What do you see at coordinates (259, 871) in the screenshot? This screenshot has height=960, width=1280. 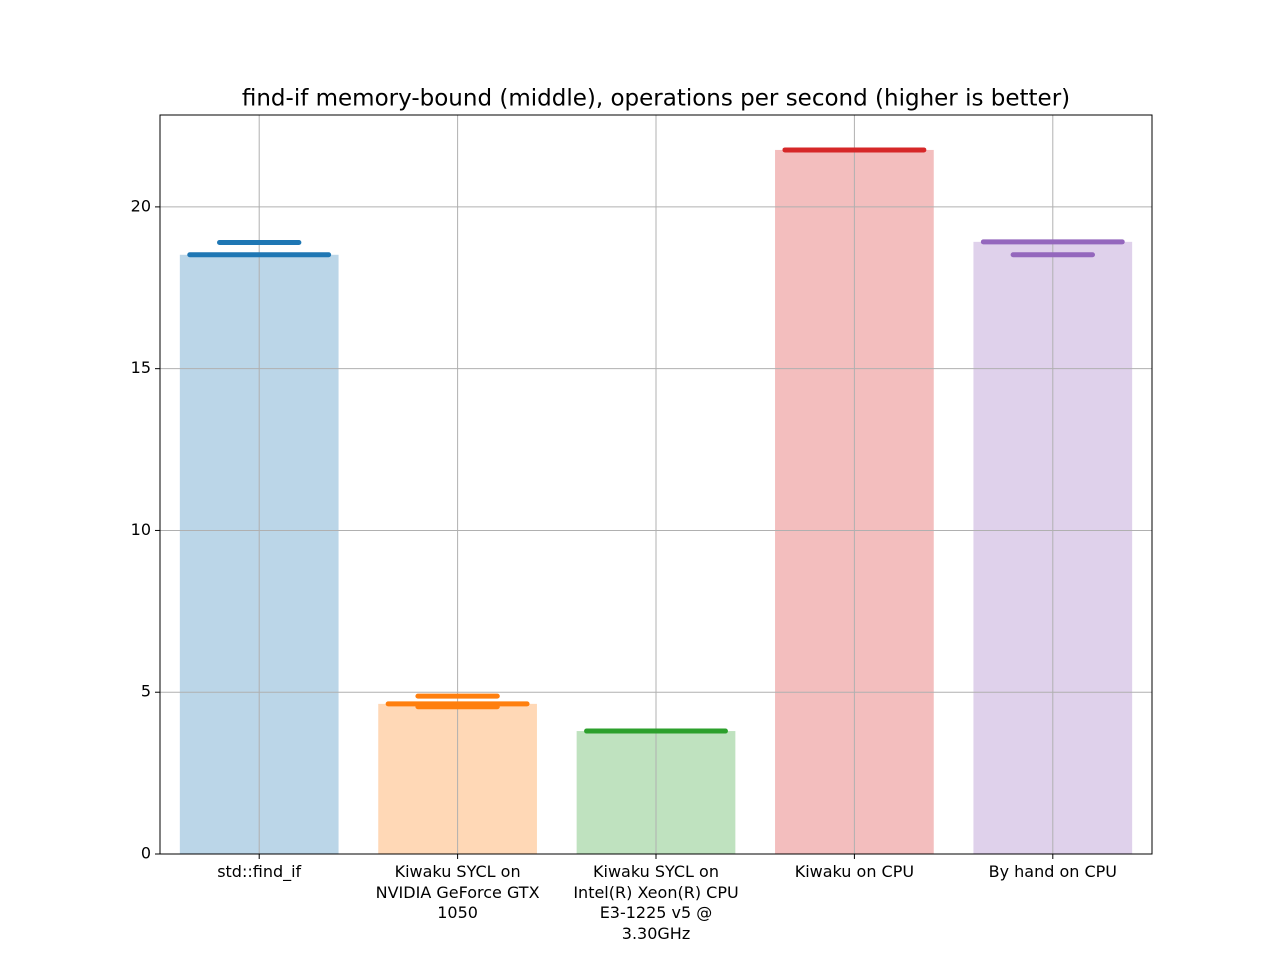 I see `x-tick-label: std::find_if` at bounding box center [259, 871].